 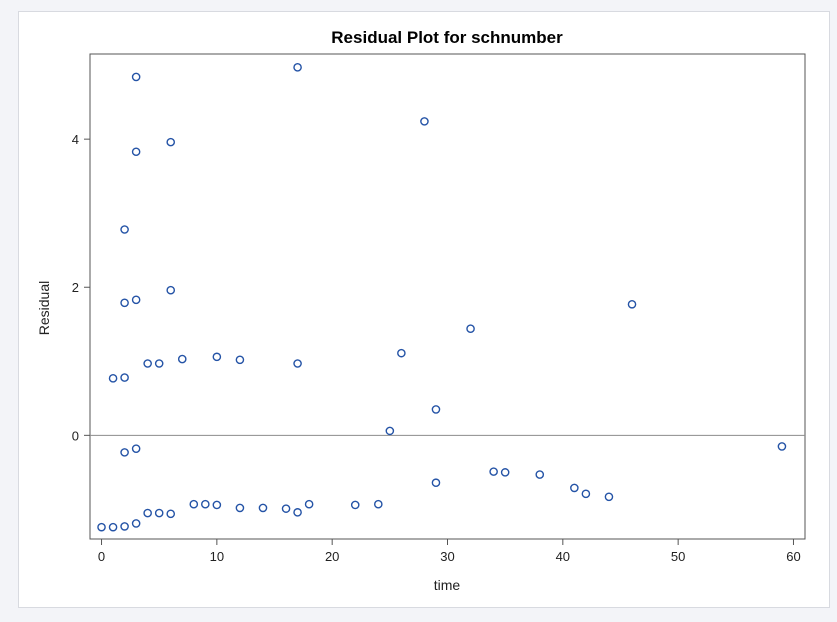 I want to click on x-tick-label: 50, so click(x=678, y=556).